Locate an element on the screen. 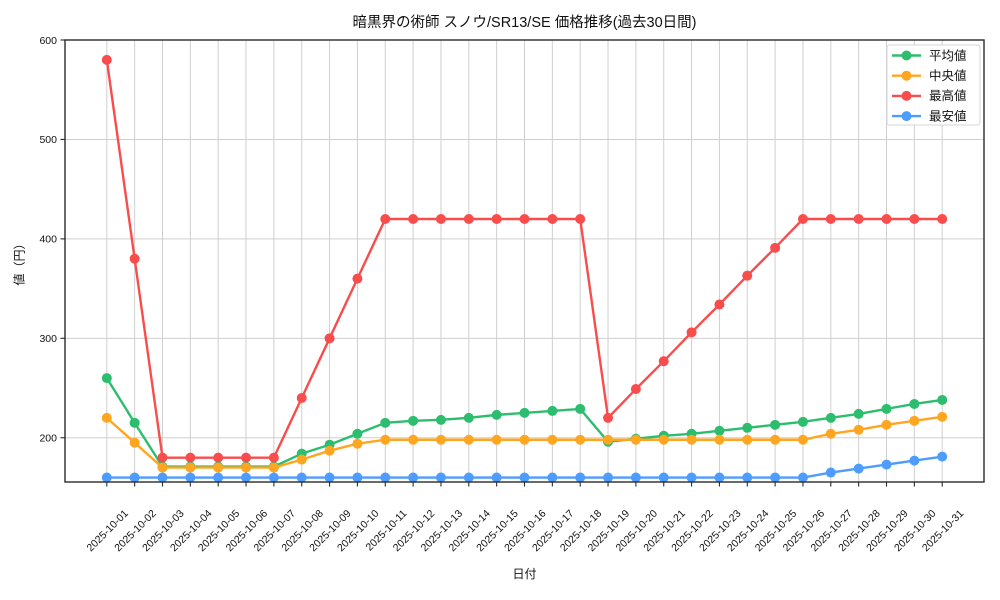 The width and height of the screenshot is (1000, 600). legend-label-max: 最高値 is located at coordinates (948, 95).